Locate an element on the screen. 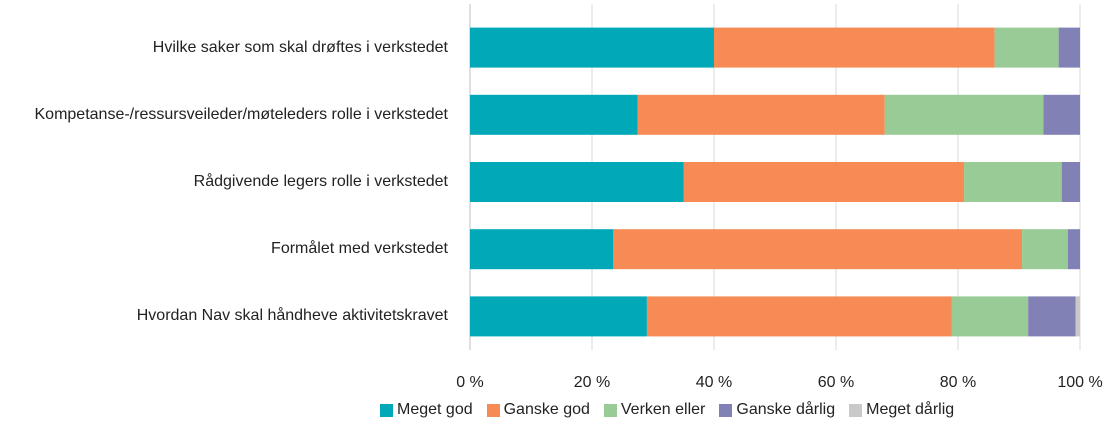 The height and width of the screenshot is (425, 1113). x-tick-label: 40 % is located at coordinates (714, 382).